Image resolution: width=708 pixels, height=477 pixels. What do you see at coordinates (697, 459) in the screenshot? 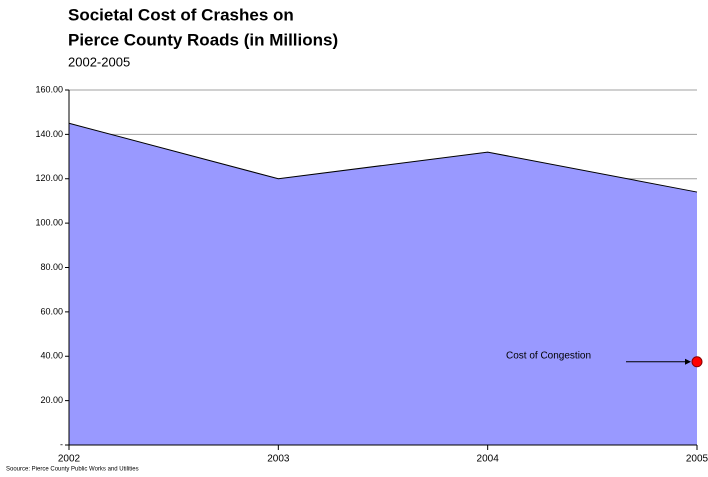
I see `x-tick-label: 2005` at bounding box center [697, 459].